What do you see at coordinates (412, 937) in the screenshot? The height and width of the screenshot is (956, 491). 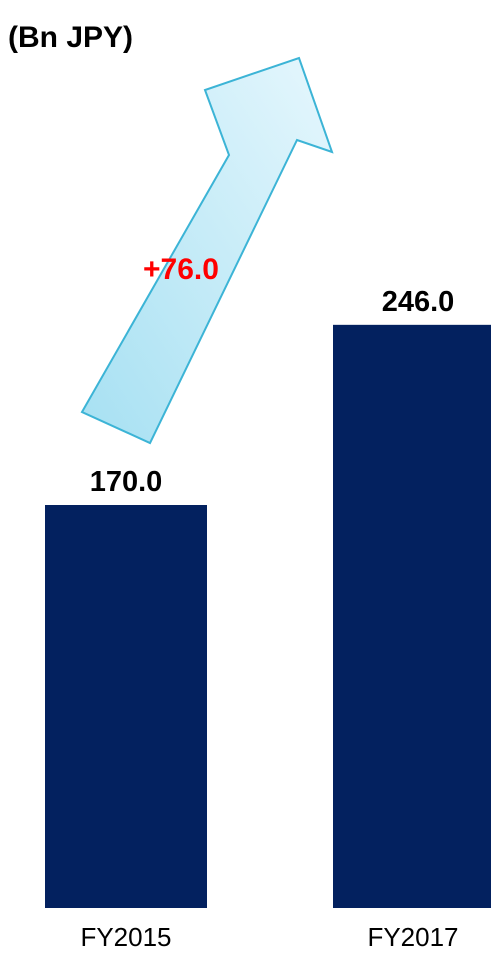 I see `category-label-fy2017: FY2017` at bounding box center [412, 937].